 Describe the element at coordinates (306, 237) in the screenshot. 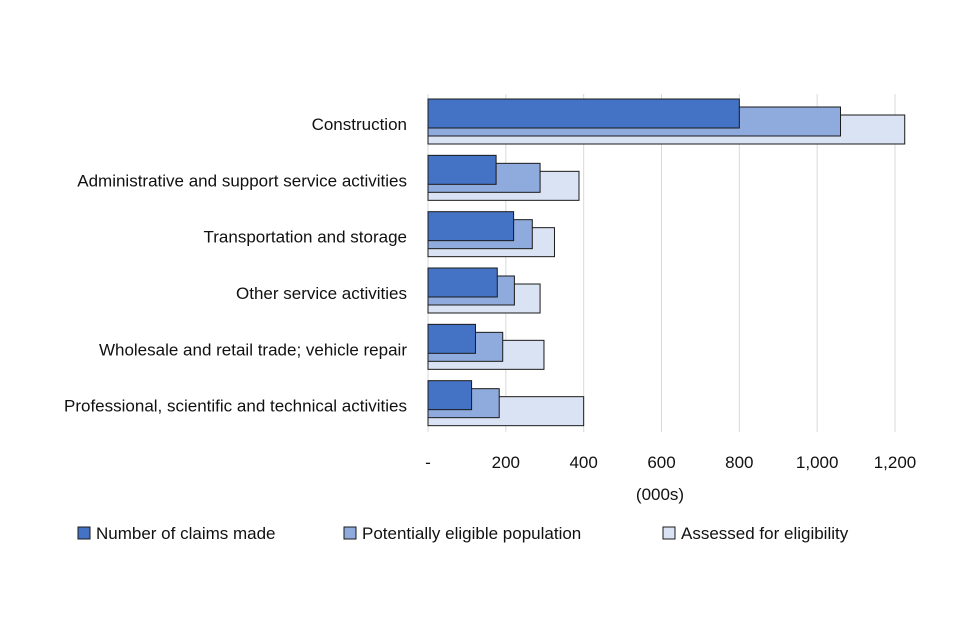

I see `category-label: Transportation and storage` at that location.